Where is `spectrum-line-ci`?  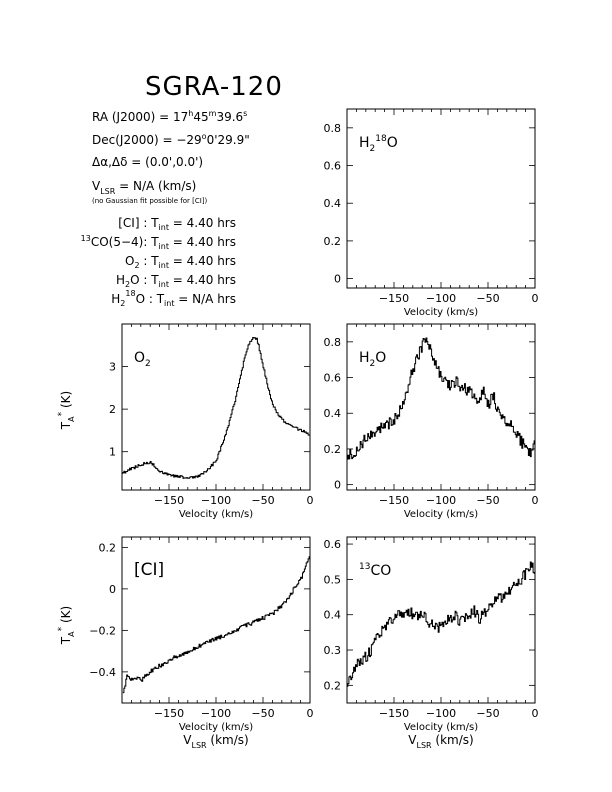
spectrum-line-ci is located at coordinates (216, 623).